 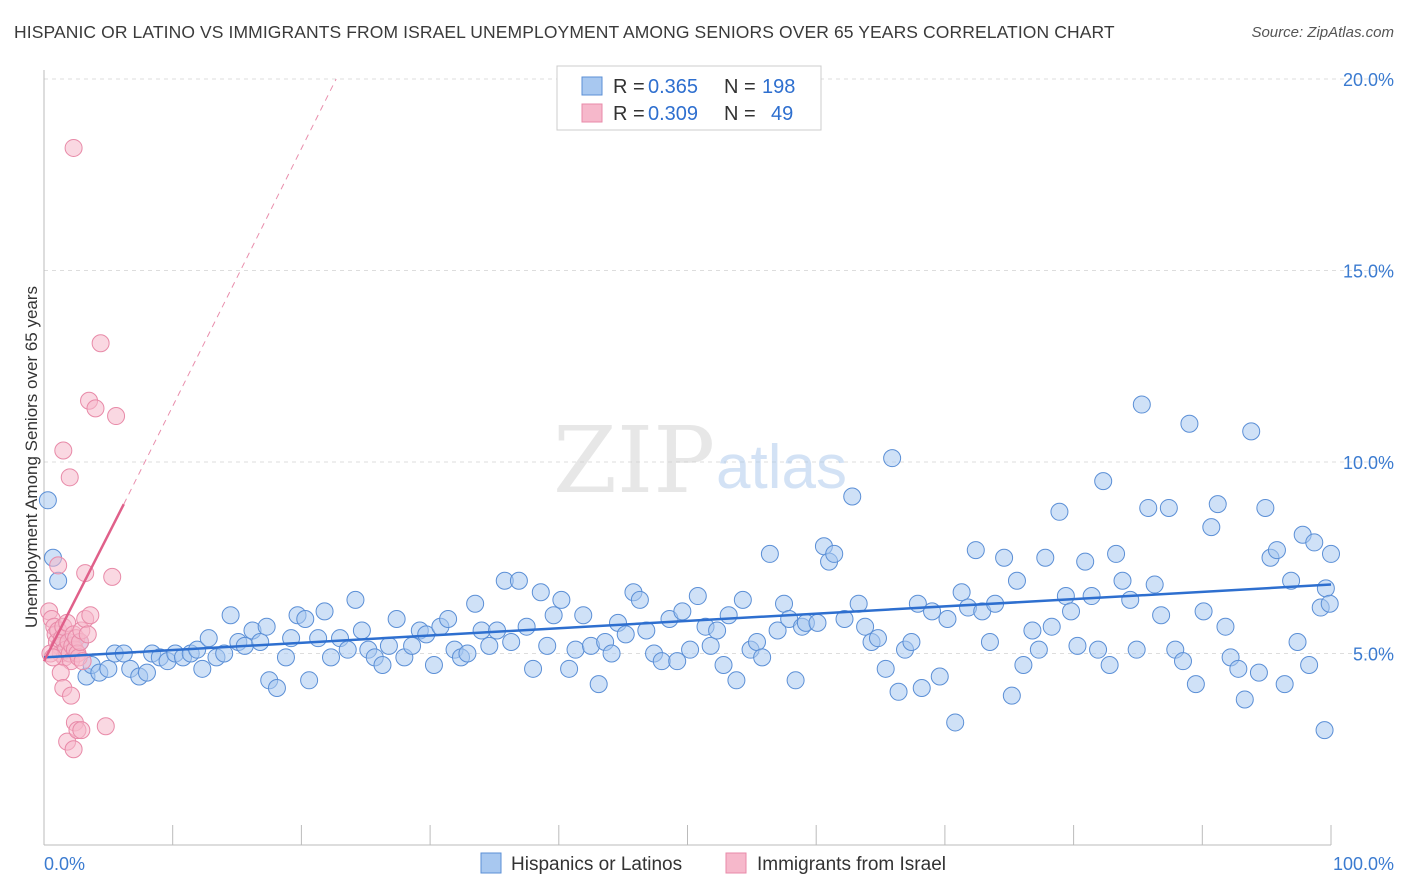 What do you see at coordinates (673, 114) in the screenshot?
I see `legend-r-value: 0.309` at bounding box center [673, 114].